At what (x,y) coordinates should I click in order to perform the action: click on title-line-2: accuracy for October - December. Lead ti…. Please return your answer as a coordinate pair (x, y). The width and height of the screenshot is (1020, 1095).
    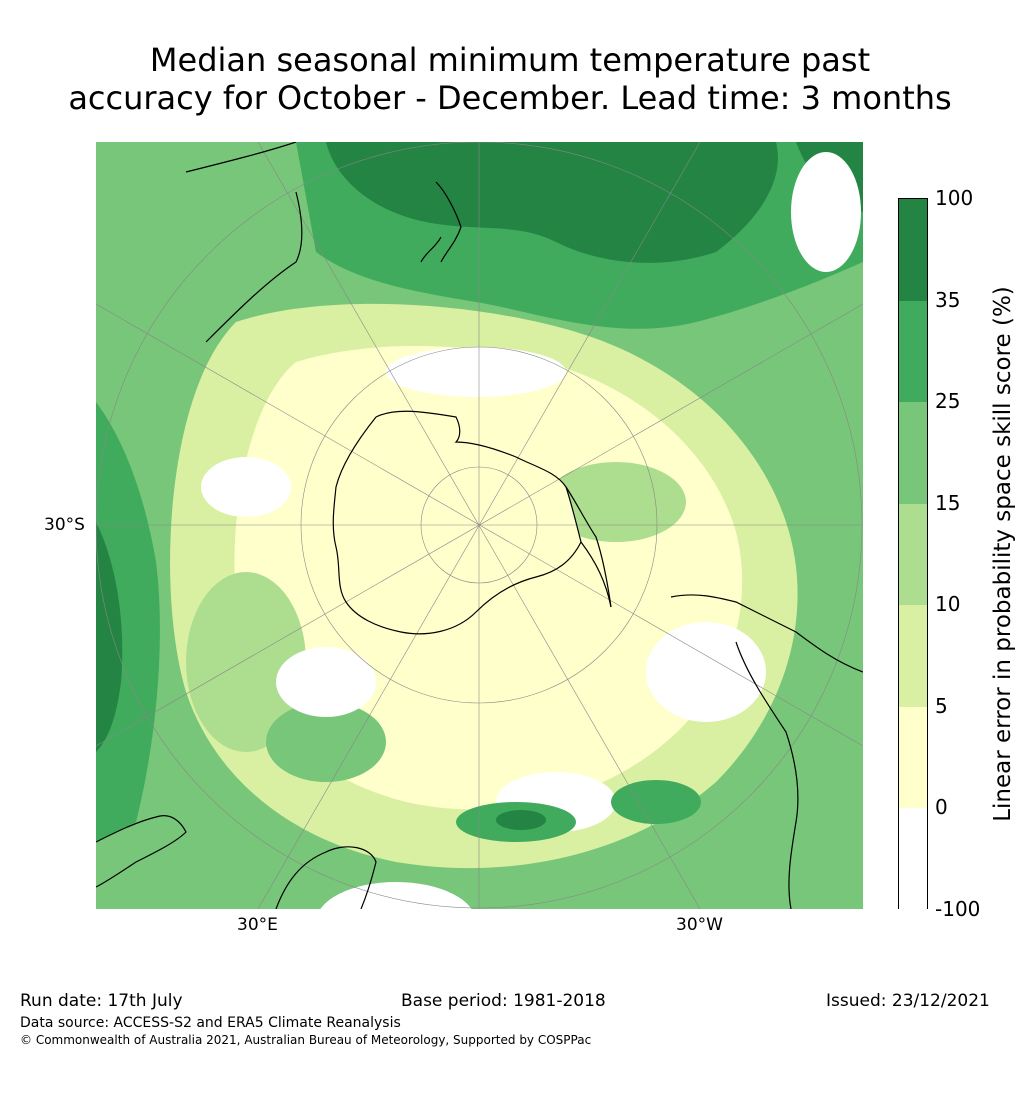
    Looking at the image, I should click on (510, 98).